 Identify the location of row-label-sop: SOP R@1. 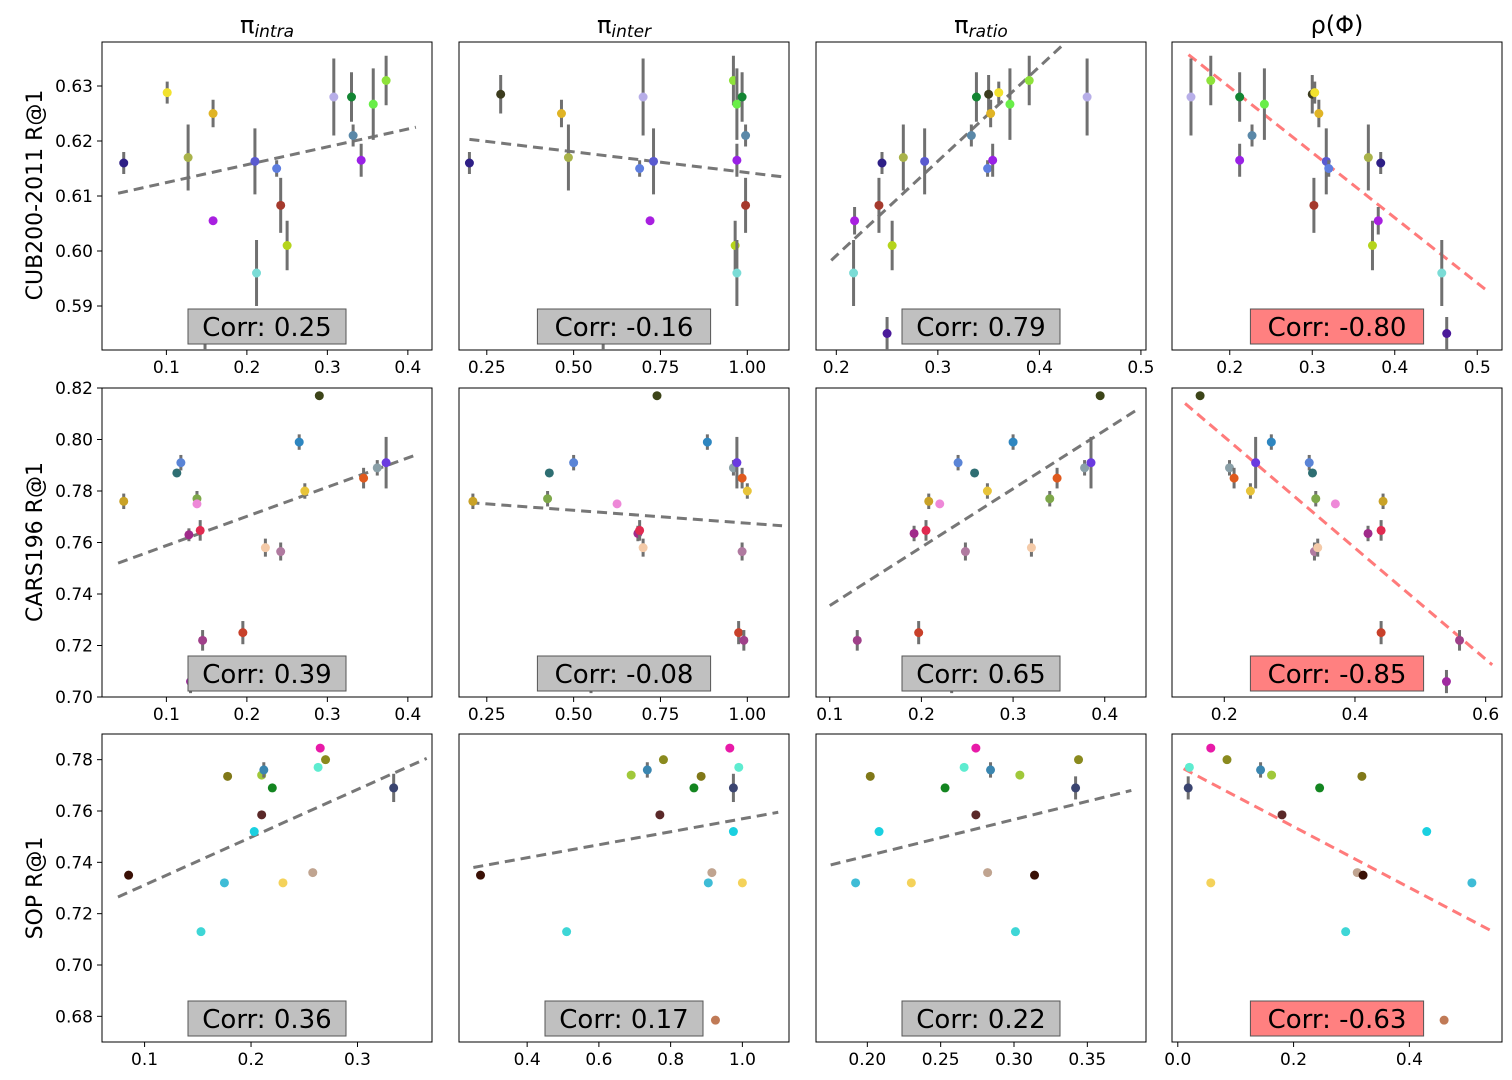
(35, 888).